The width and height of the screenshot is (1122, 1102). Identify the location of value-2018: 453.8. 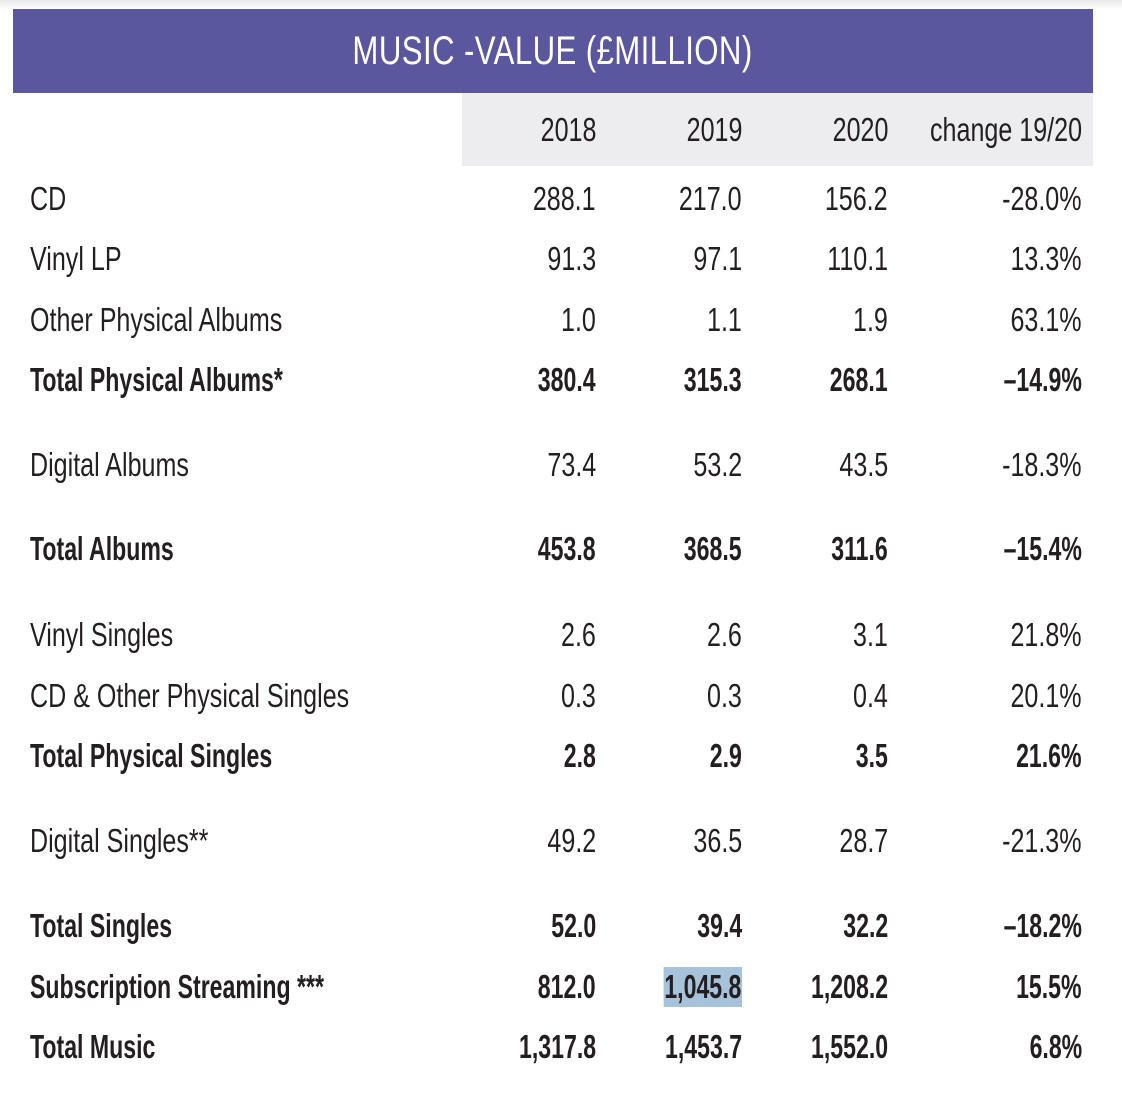
(567, 548).